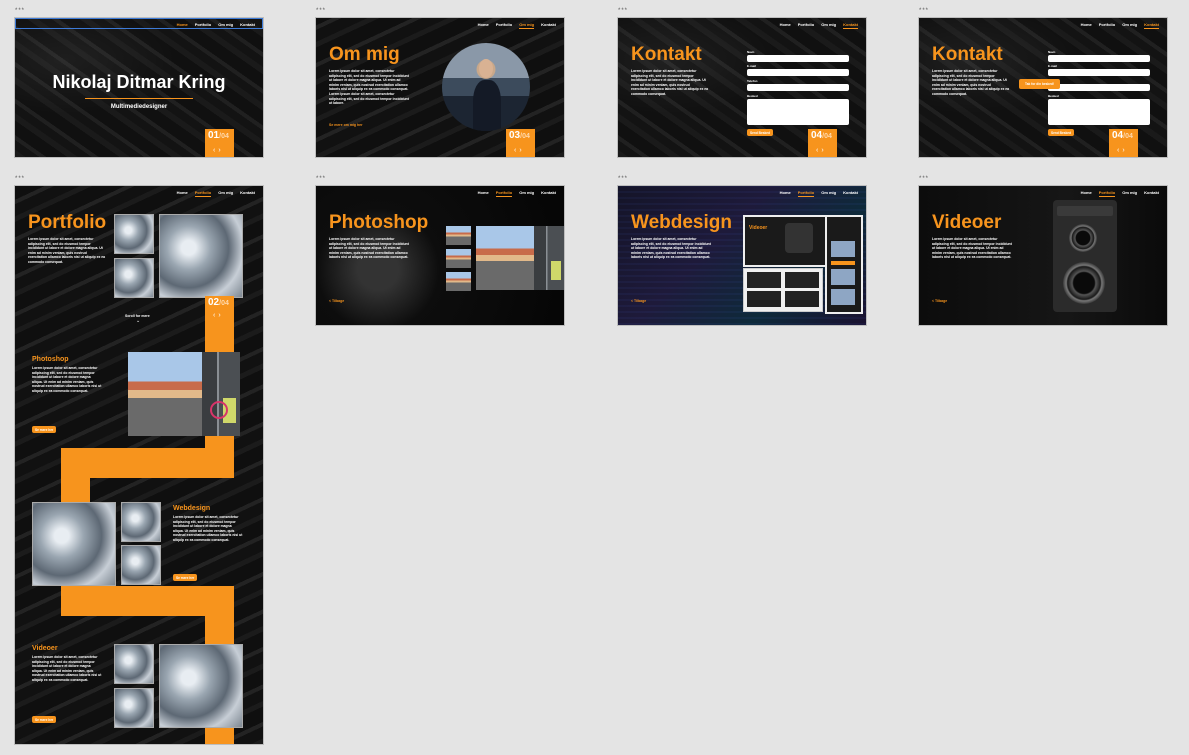 This screenshot has height=755, width=1189. Describe the element at coordinates (549, 258) in the screenshot. I see `photoshop-main-image-detail` at that location.